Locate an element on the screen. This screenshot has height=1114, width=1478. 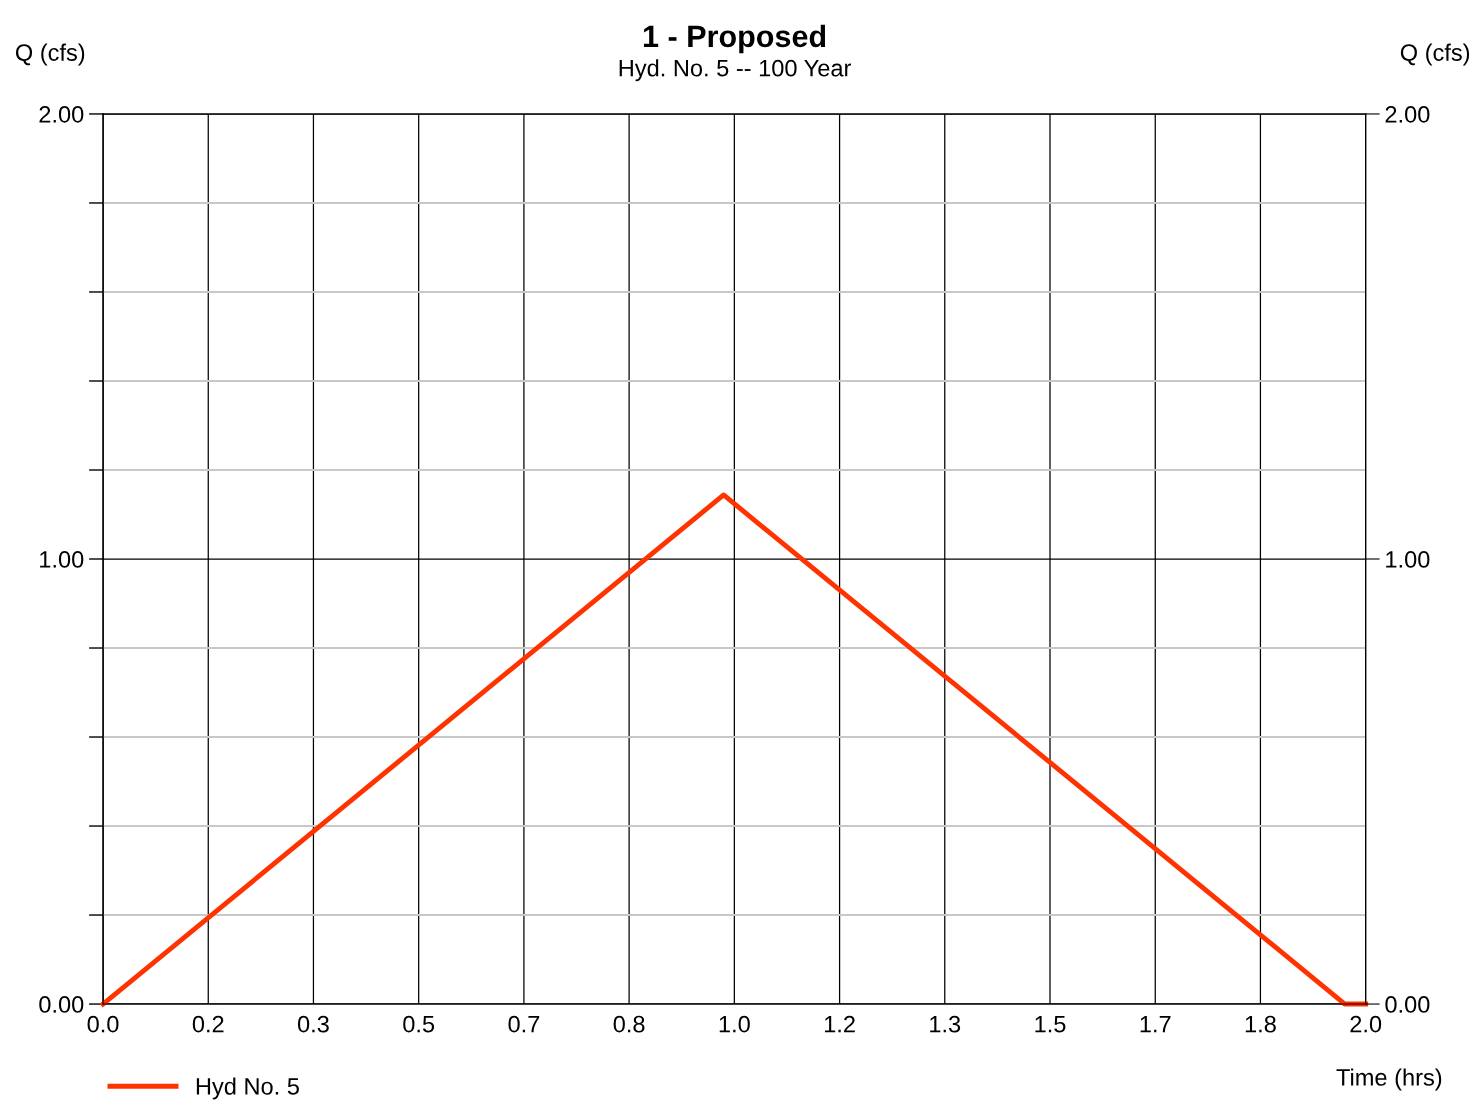
y2-axis-title: Q (cfs) is located at coordinates (1435, 54).